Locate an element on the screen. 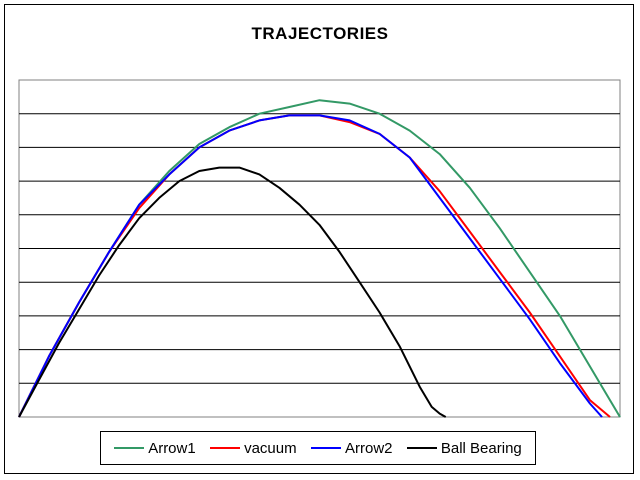 The height and width of the screenshot is (480, 640). legend-label-ball-bearing: Ball Bearing is located at coordinates (481, 448).